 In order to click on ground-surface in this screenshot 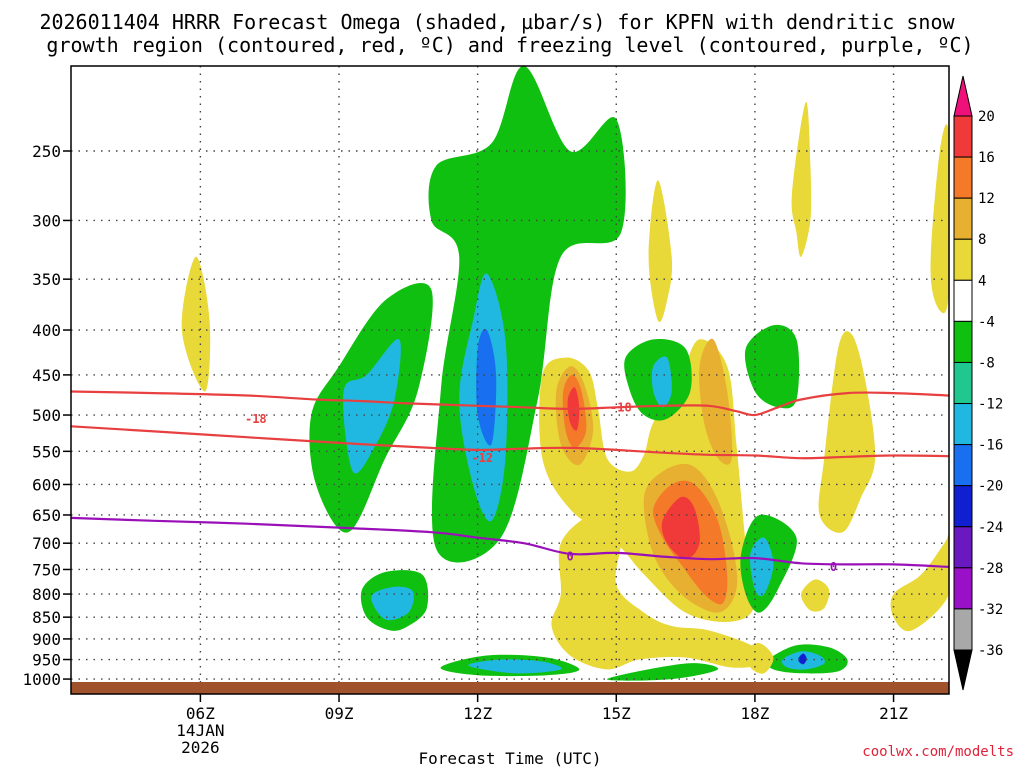, I will do `click(510, 688)`.